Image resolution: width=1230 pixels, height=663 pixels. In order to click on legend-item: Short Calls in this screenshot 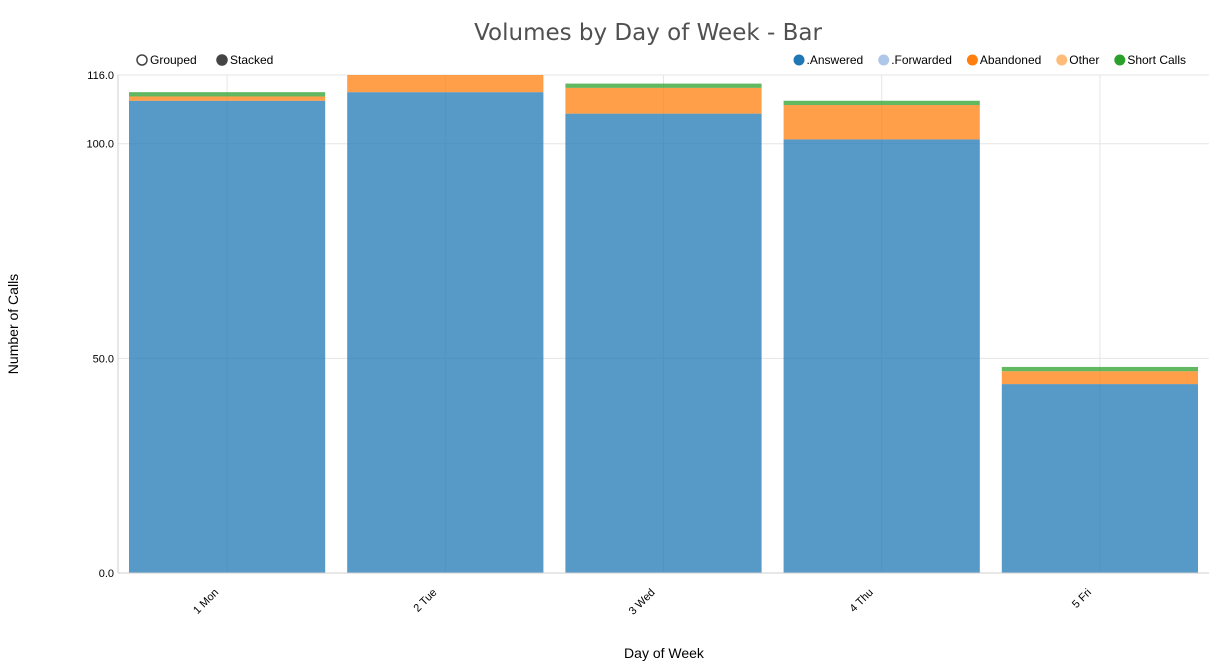, I will do `click(1150, 60)`.